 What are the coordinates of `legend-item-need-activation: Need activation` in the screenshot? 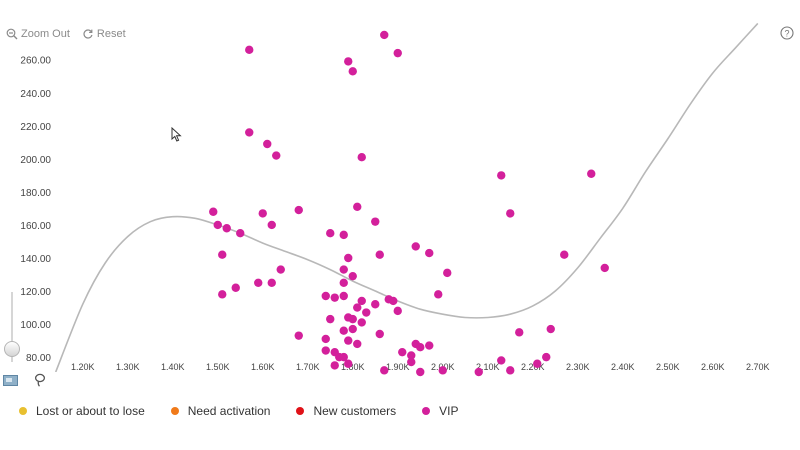 It's located at (220, 411).